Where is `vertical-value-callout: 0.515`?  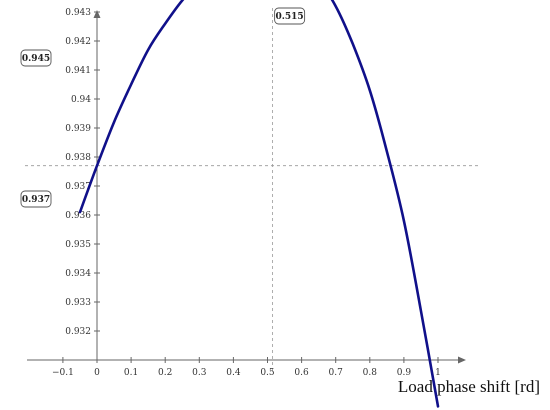 vertical-value-callout: 0.515 is located at coordinates (290, 16).